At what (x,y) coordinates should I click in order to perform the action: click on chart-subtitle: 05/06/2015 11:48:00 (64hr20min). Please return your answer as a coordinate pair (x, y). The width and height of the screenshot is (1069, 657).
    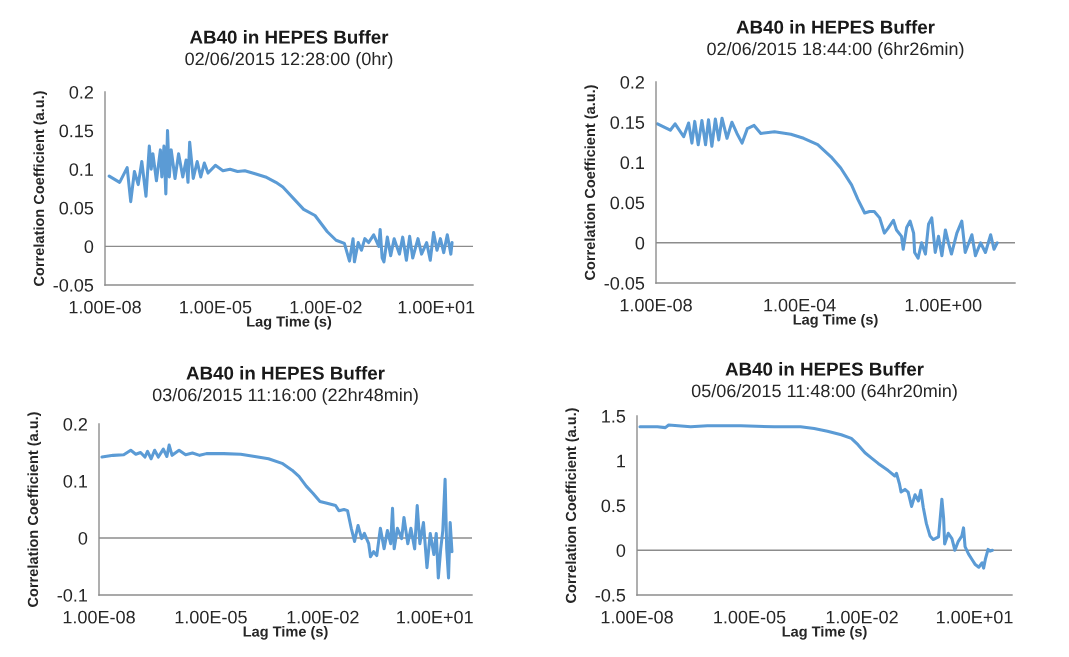
    Looking at the image, I should click on (824, 392).